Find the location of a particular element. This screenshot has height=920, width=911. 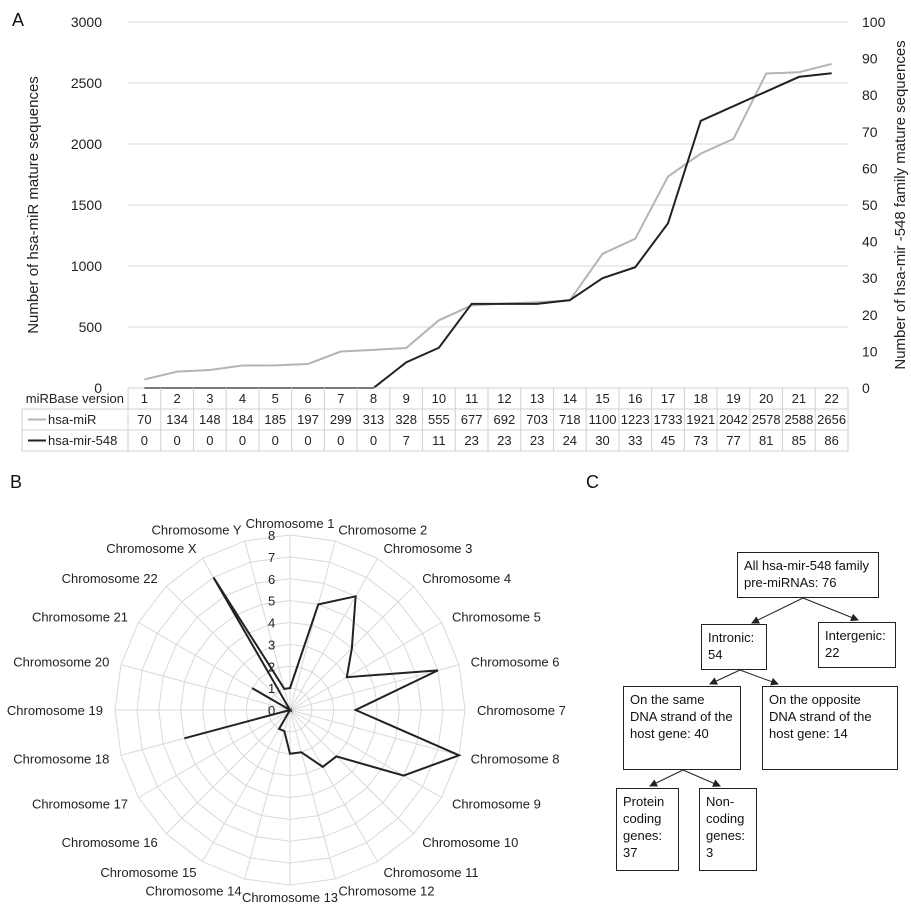

radar-category-label: Chromosome 19 is located at coordinates (55, 710).